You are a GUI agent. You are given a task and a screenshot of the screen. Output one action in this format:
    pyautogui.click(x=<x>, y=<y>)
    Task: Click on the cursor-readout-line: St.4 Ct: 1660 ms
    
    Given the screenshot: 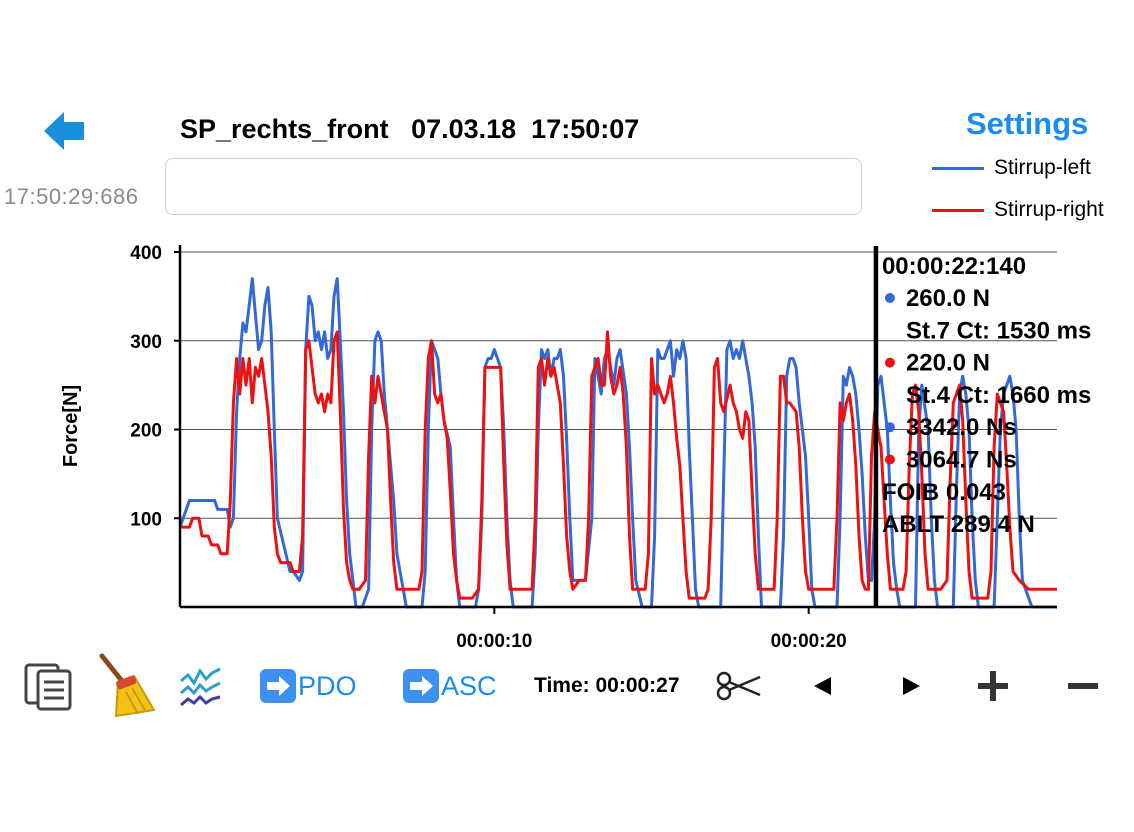 What is the action you would take?
    pyautogui.click(x=998, y=395)
    